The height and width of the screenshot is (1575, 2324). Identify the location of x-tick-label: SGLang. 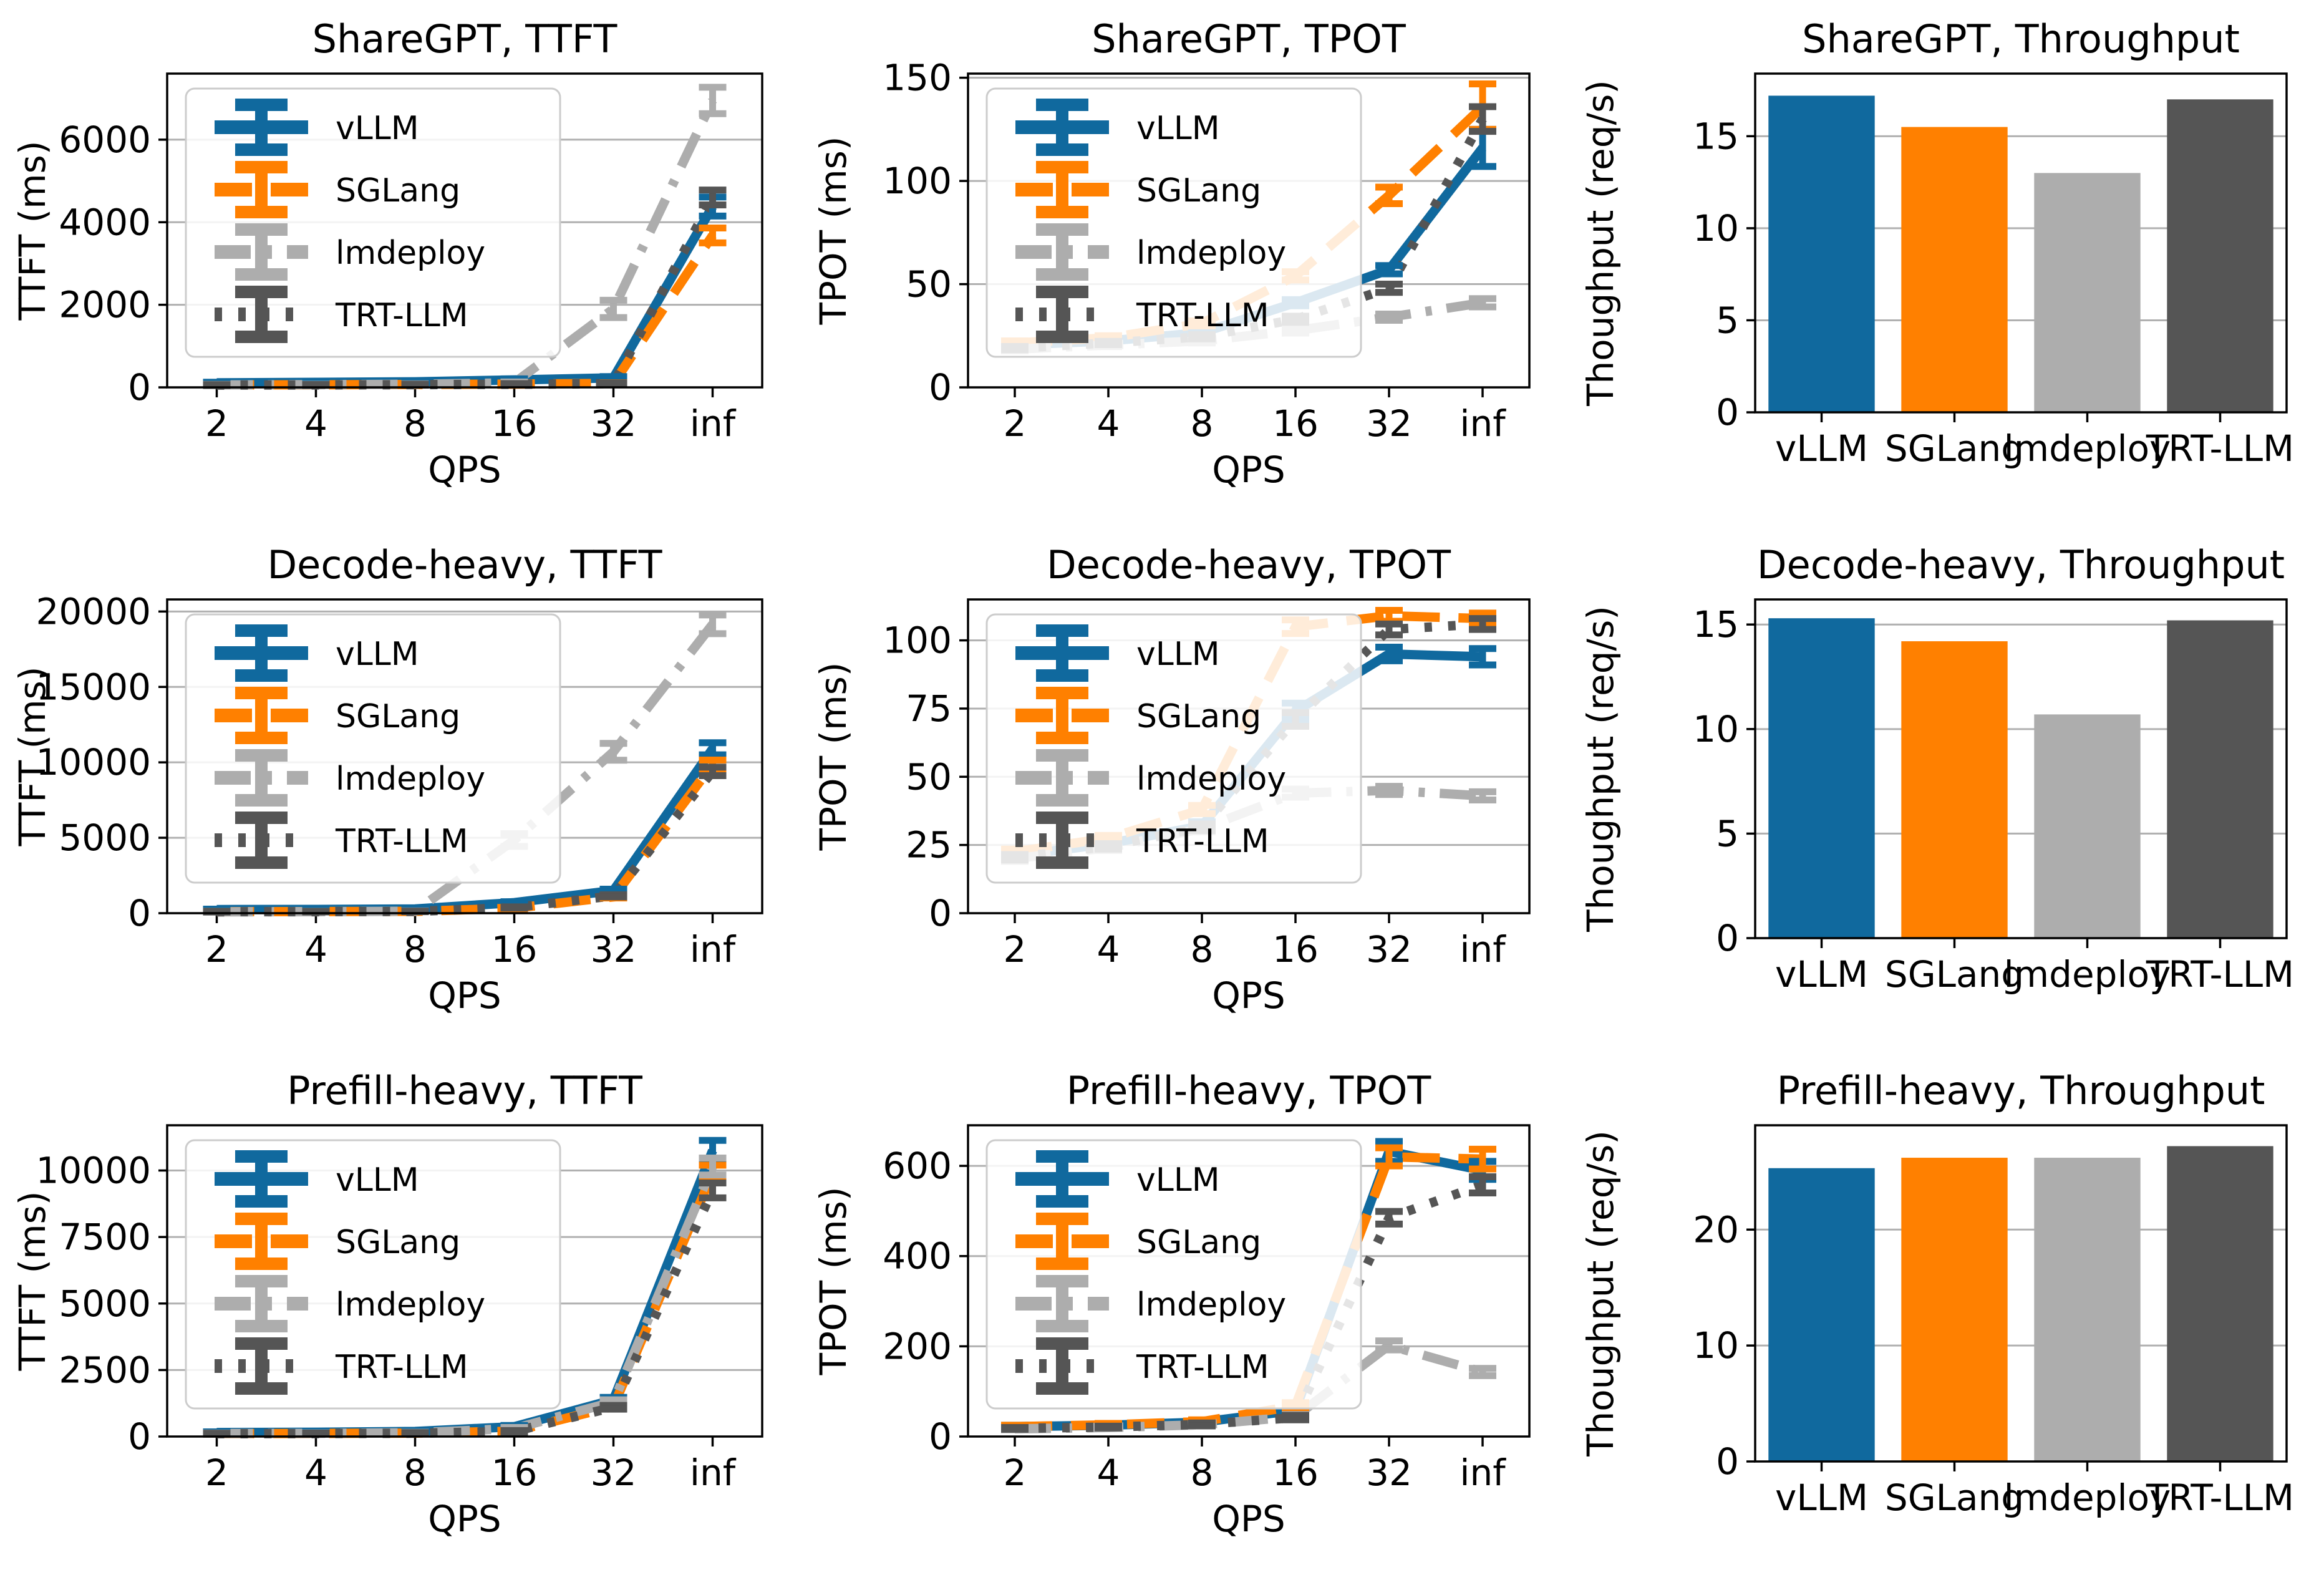
(1954, 1497).